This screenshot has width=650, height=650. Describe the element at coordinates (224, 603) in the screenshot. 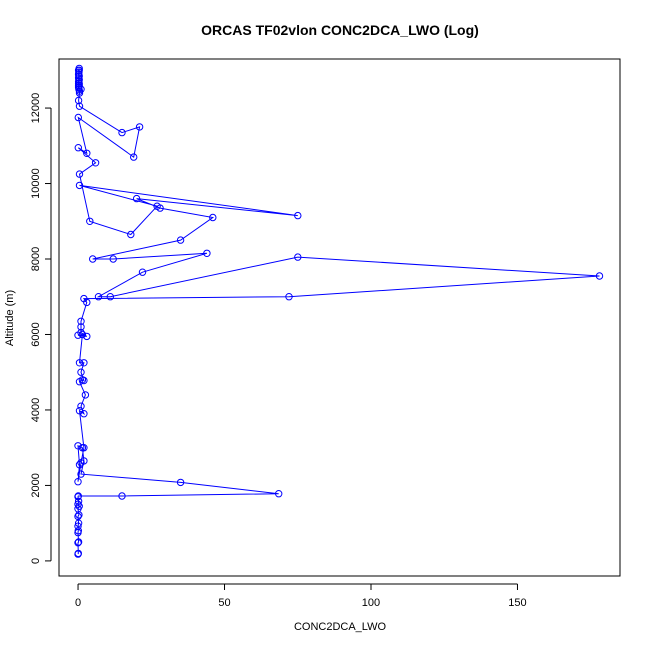

I see `x-tick-label: 50` at that location.